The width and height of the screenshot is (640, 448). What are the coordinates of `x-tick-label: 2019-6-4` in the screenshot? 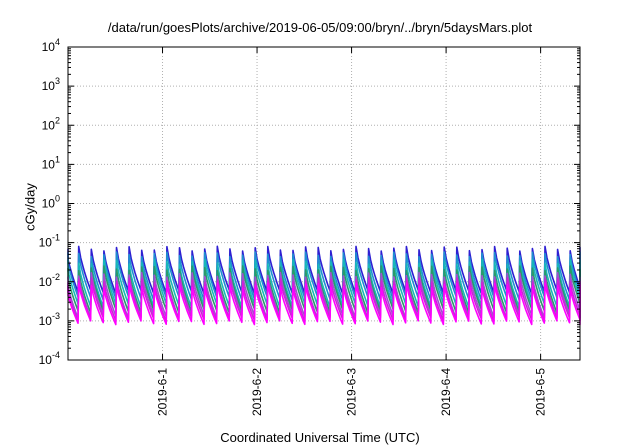 It's located at (446, 392).